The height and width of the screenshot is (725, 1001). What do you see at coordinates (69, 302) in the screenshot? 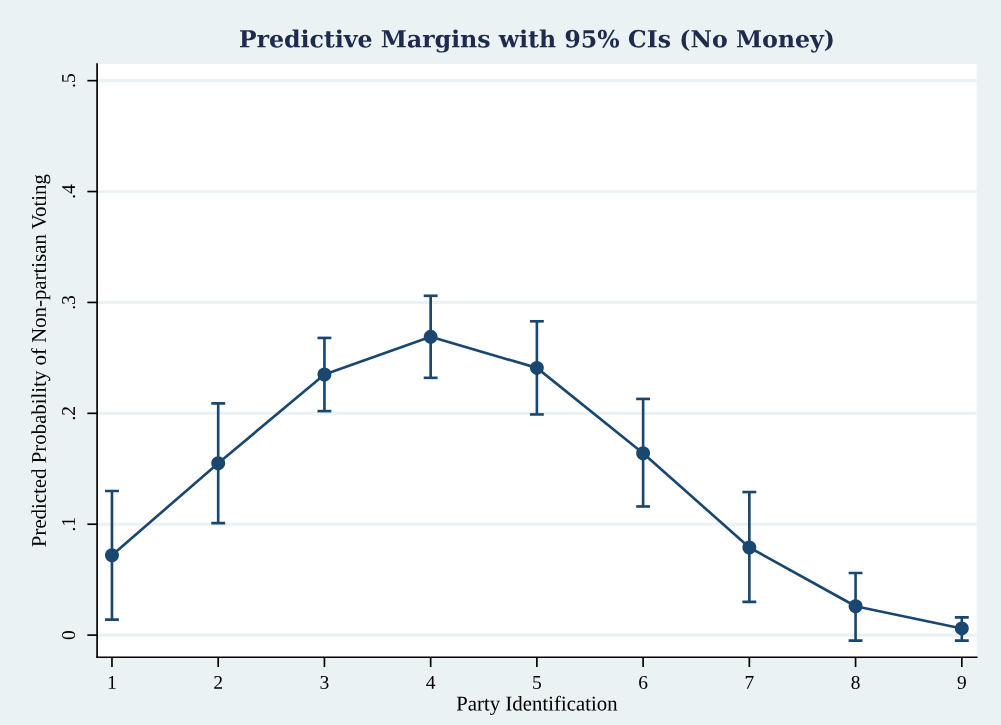
I see `y-tick-label: .3` at bounding box center [69, 302].